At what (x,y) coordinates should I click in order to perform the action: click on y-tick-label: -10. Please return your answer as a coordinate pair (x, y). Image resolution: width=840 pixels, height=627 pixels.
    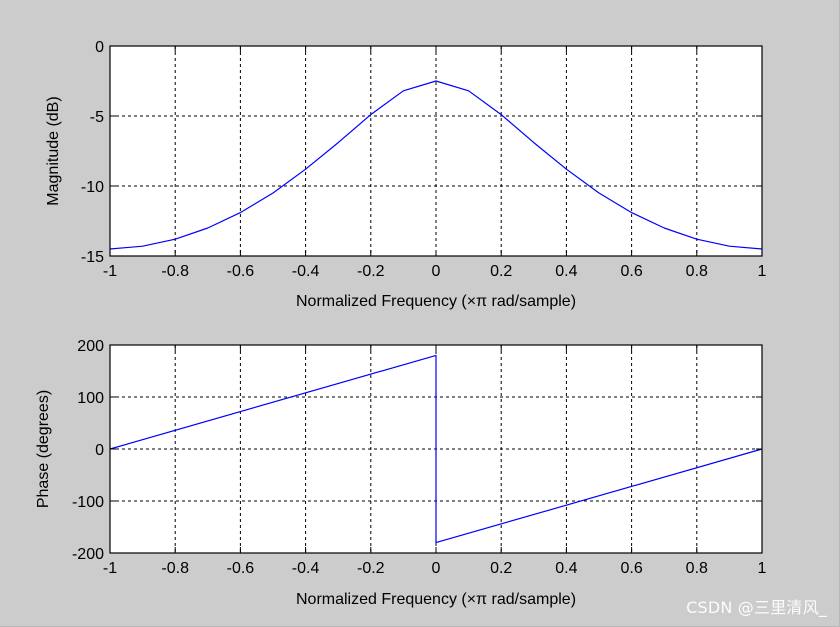
    Looking at the image, I should click on (92, 187).